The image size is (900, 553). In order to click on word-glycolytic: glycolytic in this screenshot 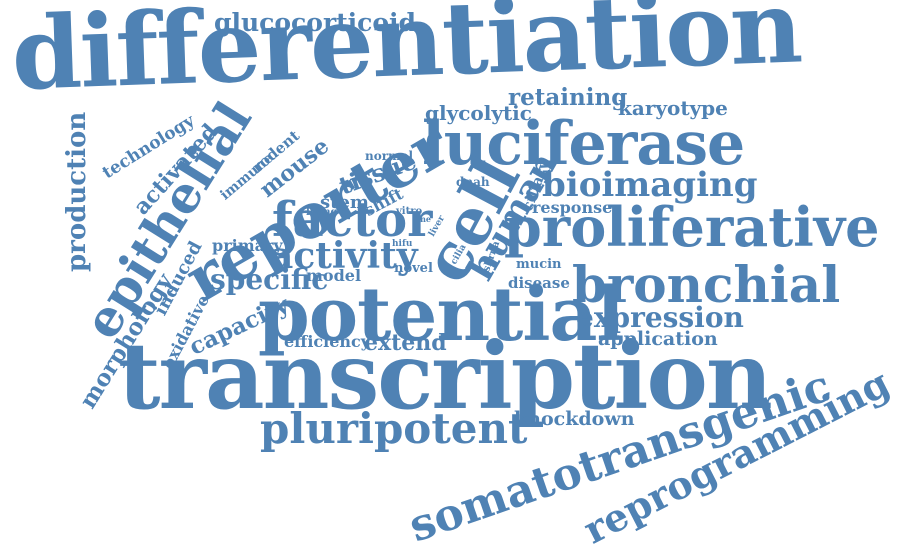, I will do `click(478, 113)`.